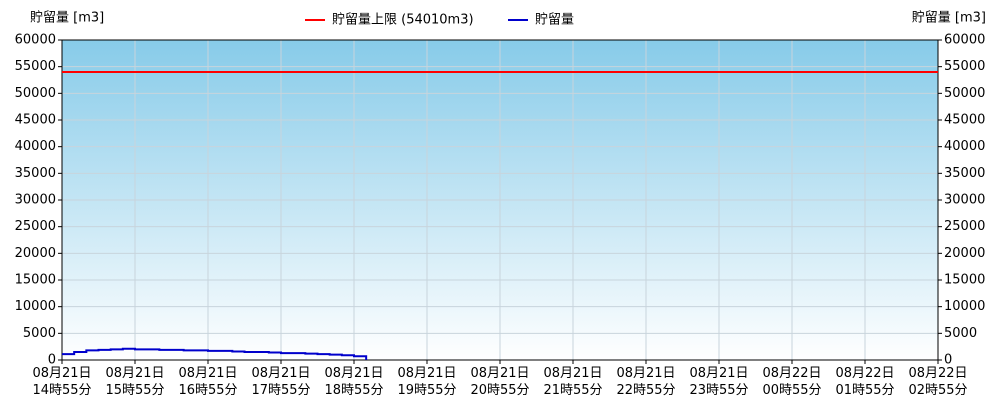  What do you see at coordinates (35, 40) in the screenshot?
I see `y-tick-label: 60000` at bounding box center [35, 40].